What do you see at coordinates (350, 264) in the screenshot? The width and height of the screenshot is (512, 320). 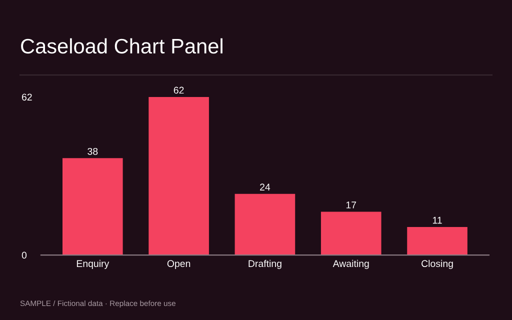 I see `x-tick-label: Awaiting` at bounding box center [350, 264].